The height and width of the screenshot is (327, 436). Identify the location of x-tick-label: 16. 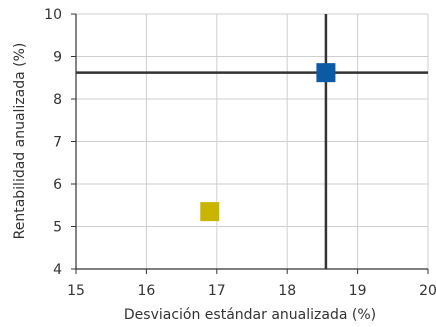
(146, 291).